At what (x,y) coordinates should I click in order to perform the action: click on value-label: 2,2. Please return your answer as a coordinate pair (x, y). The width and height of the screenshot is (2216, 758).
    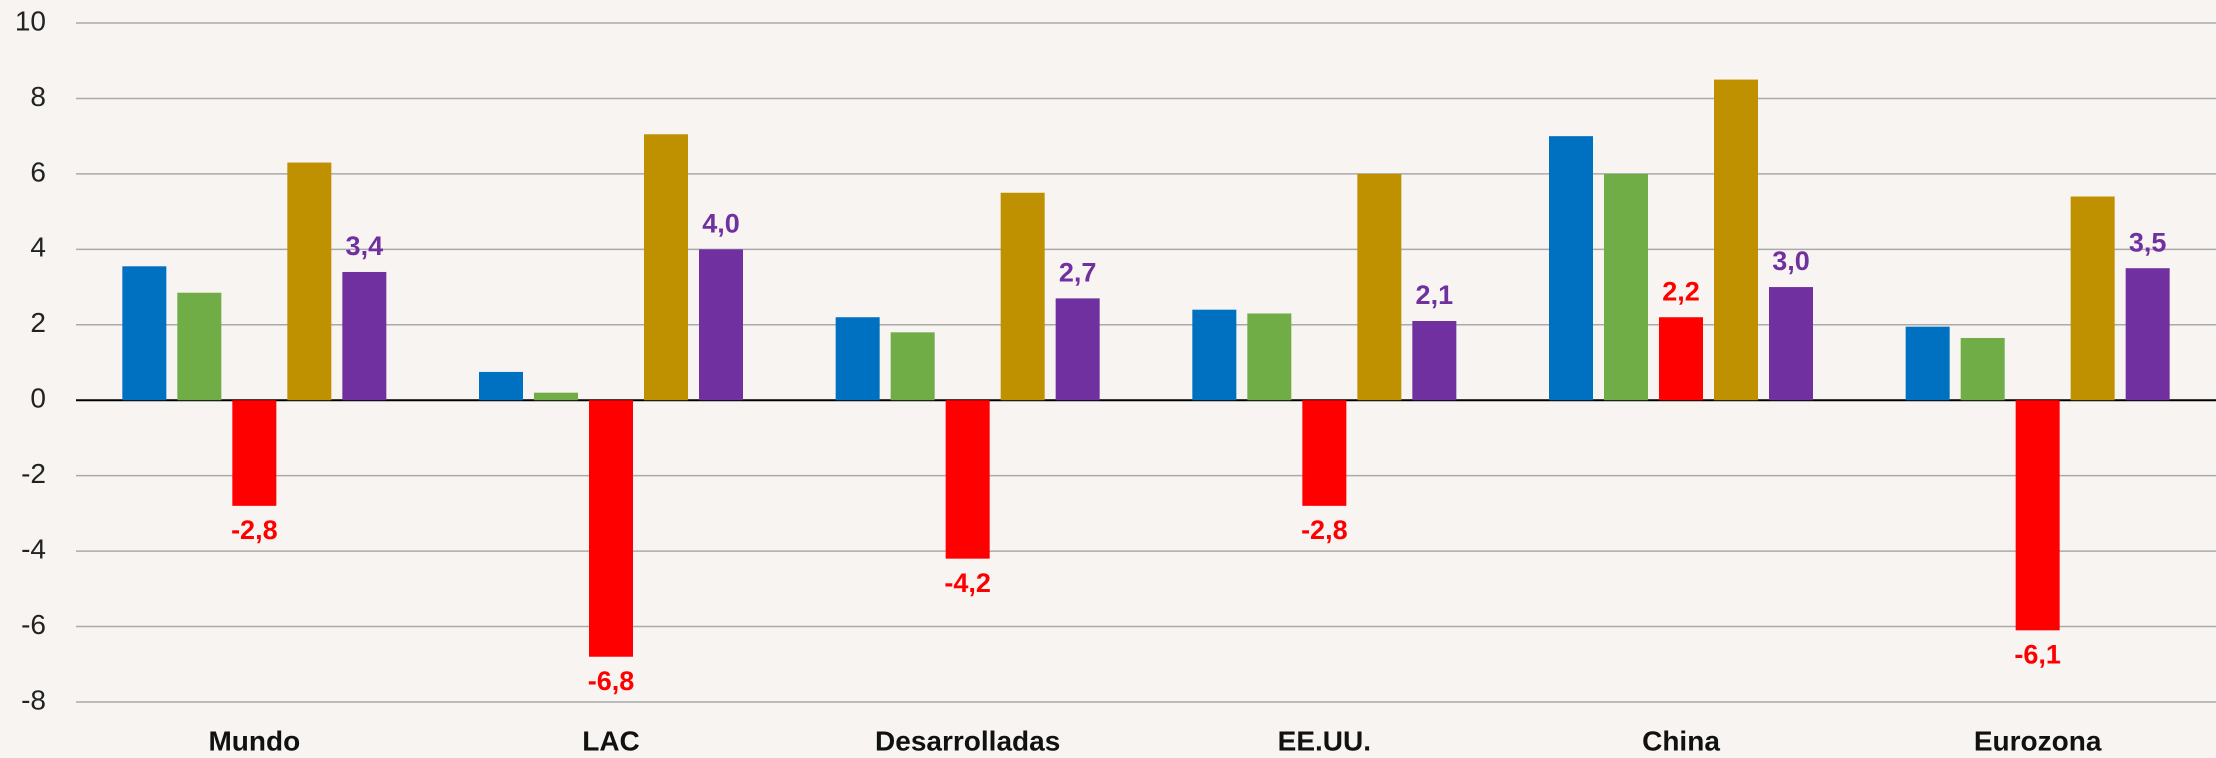
    Looking at the image, I should click on (1681, 291).